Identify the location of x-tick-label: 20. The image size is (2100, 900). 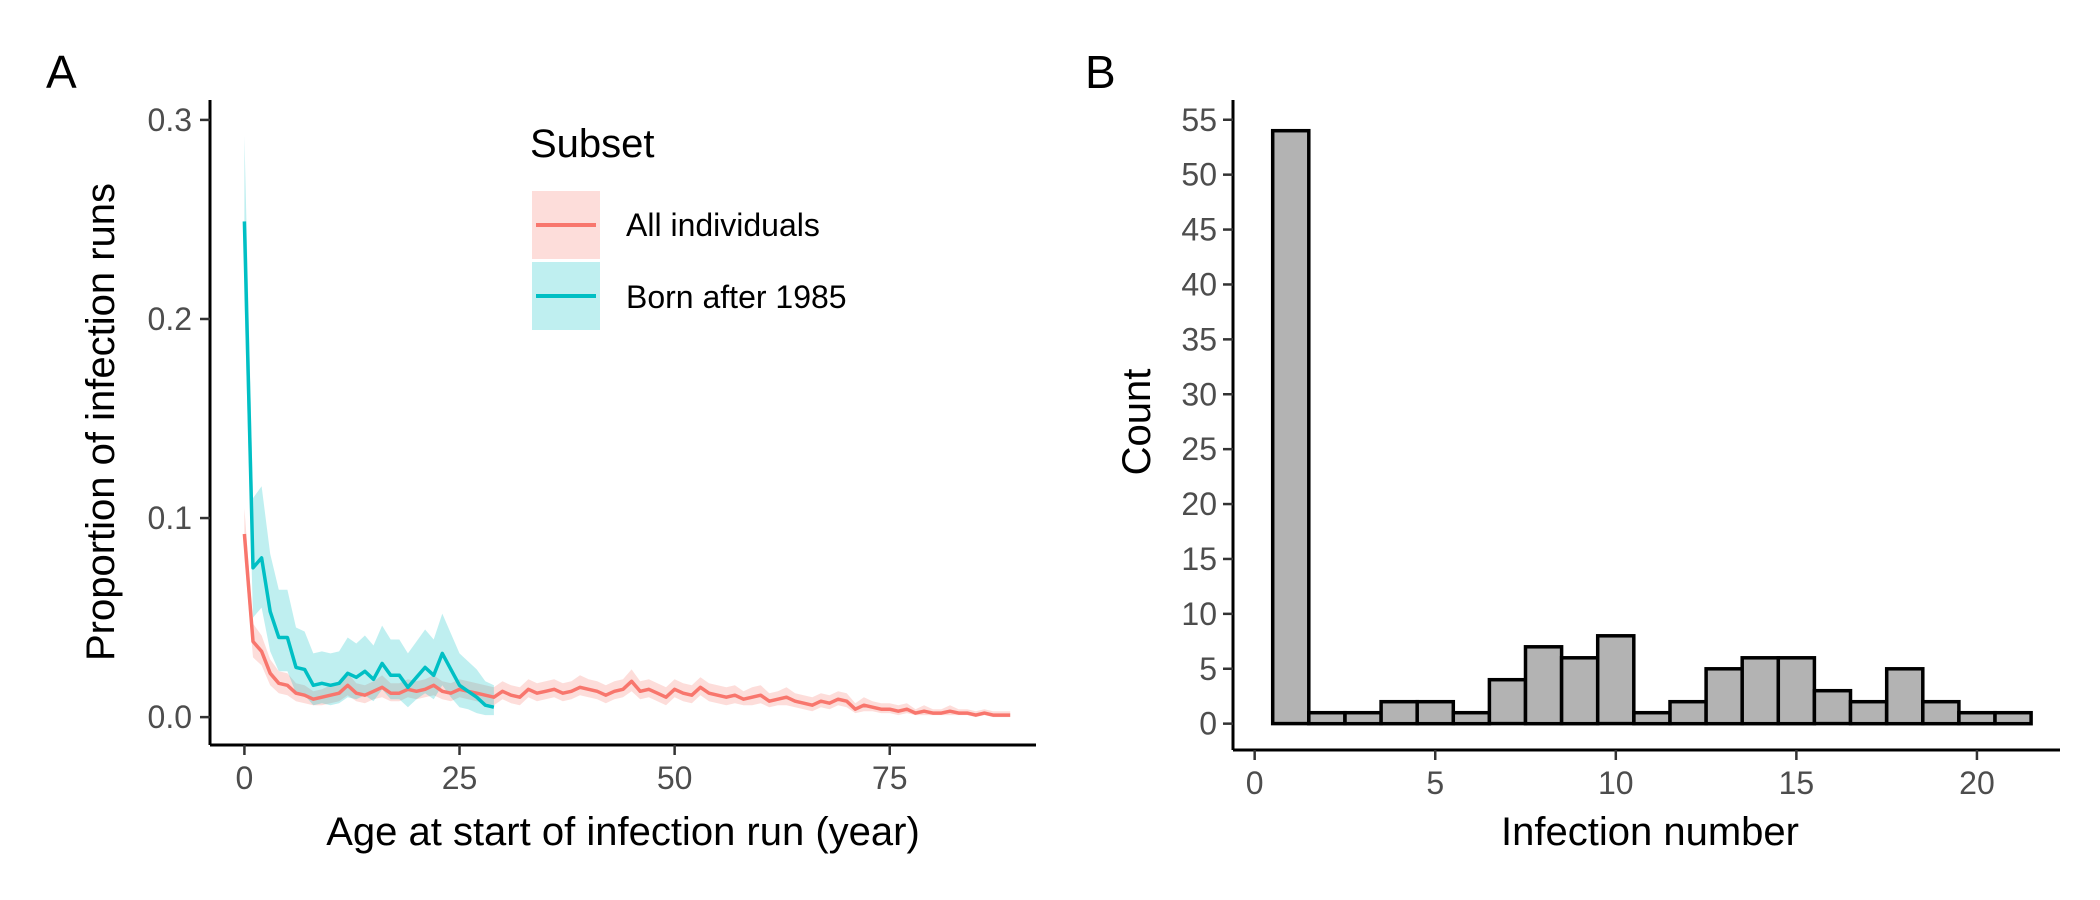
(1977, 783).